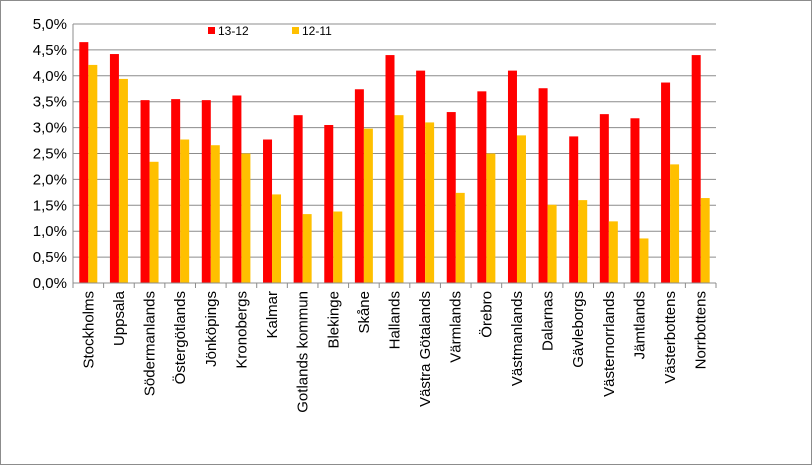 The height and width of the screenshot is (465, 812). What do you see at coordinates (145, 192) in the screenshot?
I see `bar-13-12-Södermanlands` at bounding box center [145, 192].